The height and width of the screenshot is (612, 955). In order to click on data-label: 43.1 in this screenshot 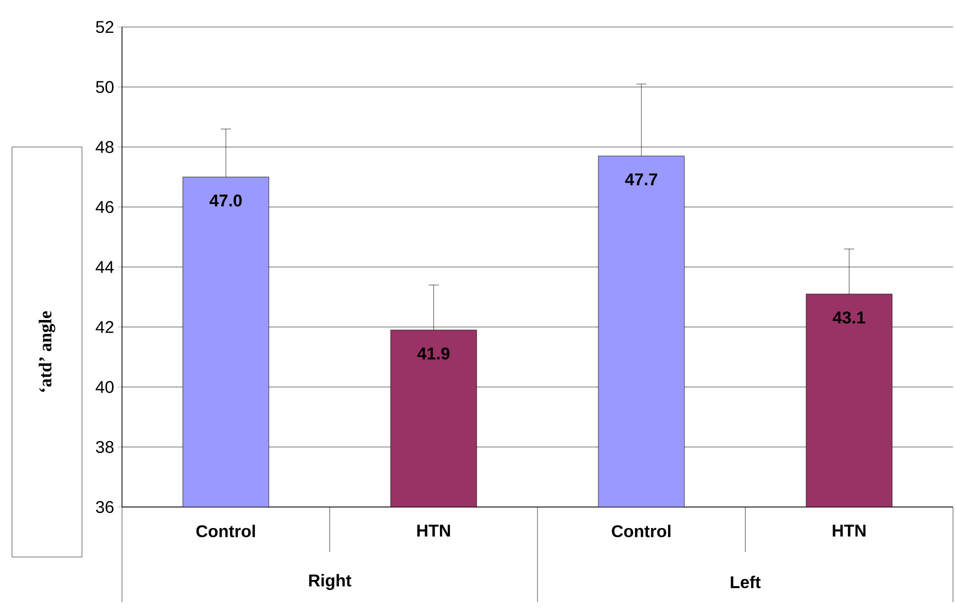, I will do `click(849, 318)`.